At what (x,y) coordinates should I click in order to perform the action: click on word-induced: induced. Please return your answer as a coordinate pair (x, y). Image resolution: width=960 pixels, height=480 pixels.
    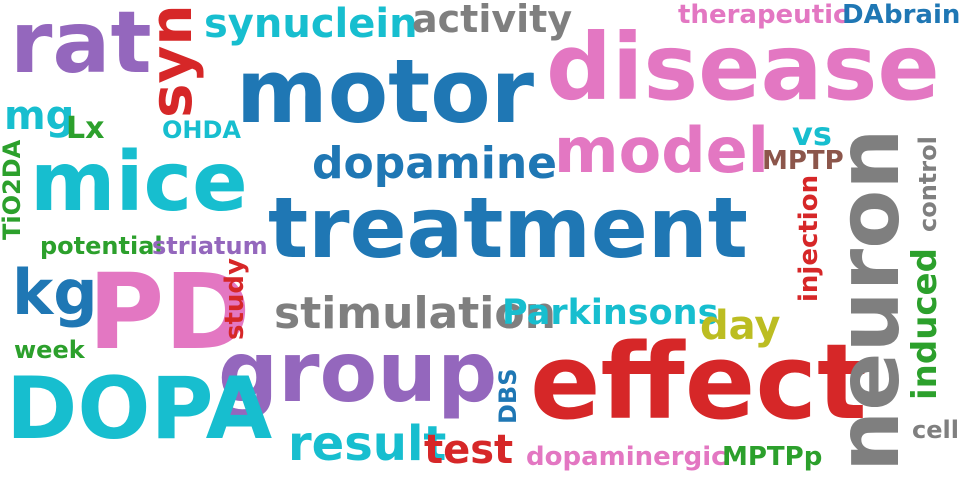
    Looking at the image, I should click on (925, 324).